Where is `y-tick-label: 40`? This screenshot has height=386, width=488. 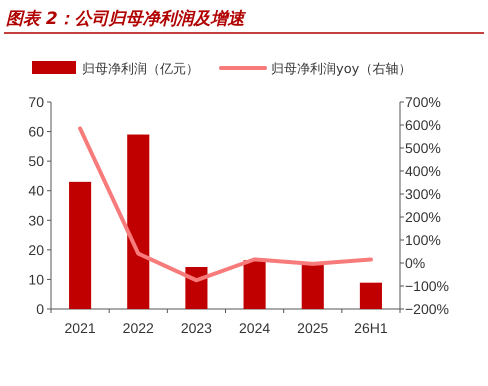 y-tick-label: 40 is located at coordinates (36, 190).